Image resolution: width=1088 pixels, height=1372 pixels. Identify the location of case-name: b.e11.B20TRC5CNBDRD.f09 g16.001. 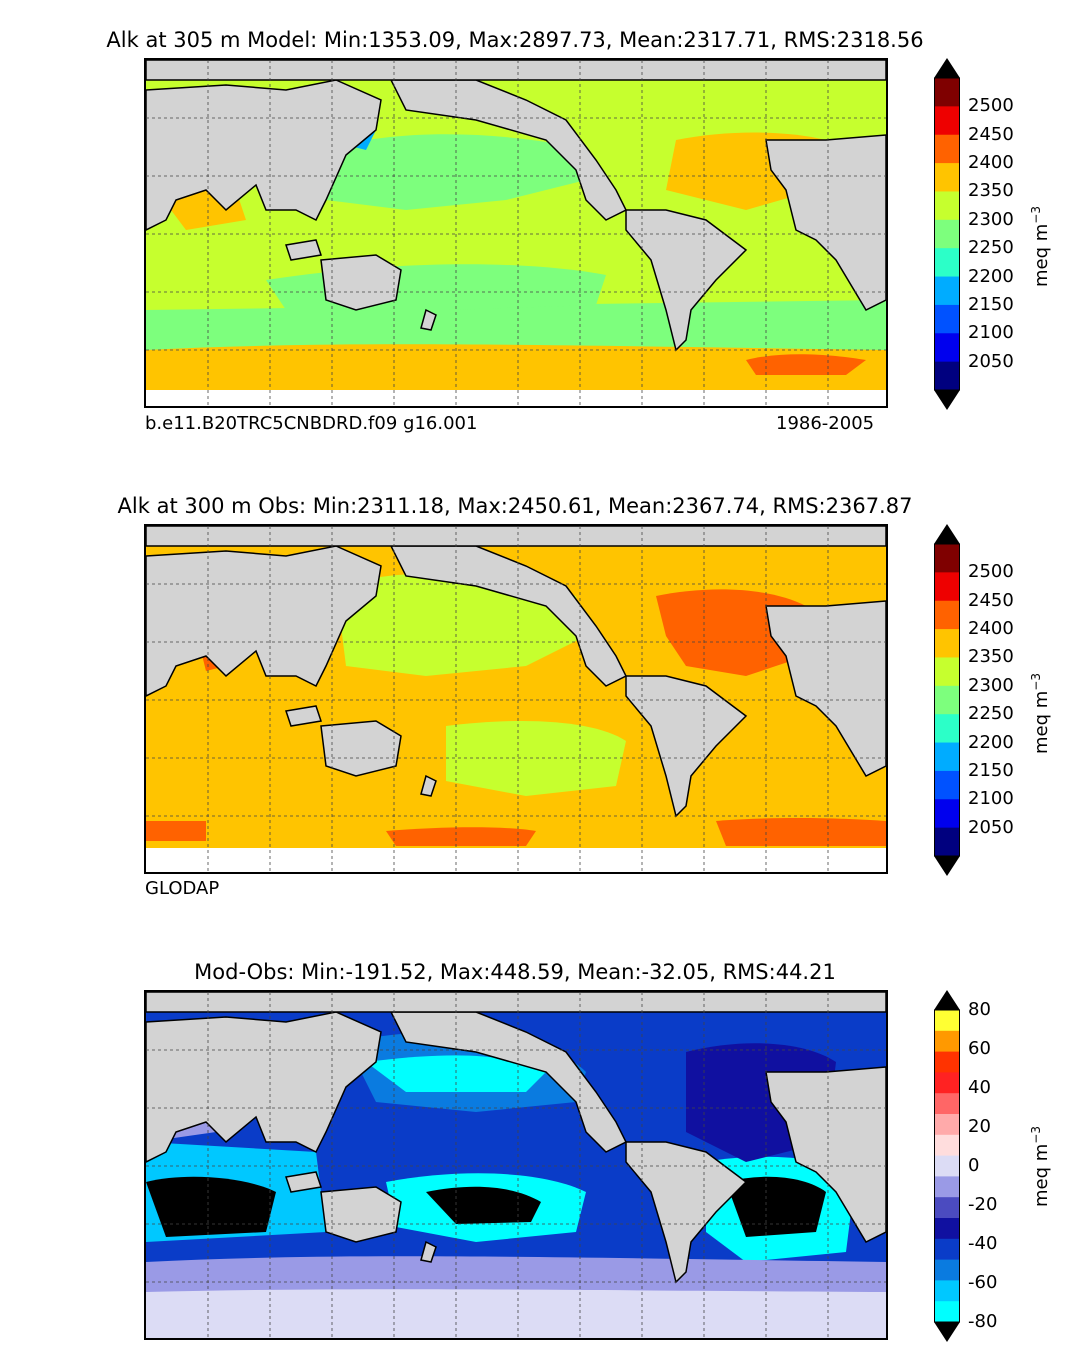
(311, 423).